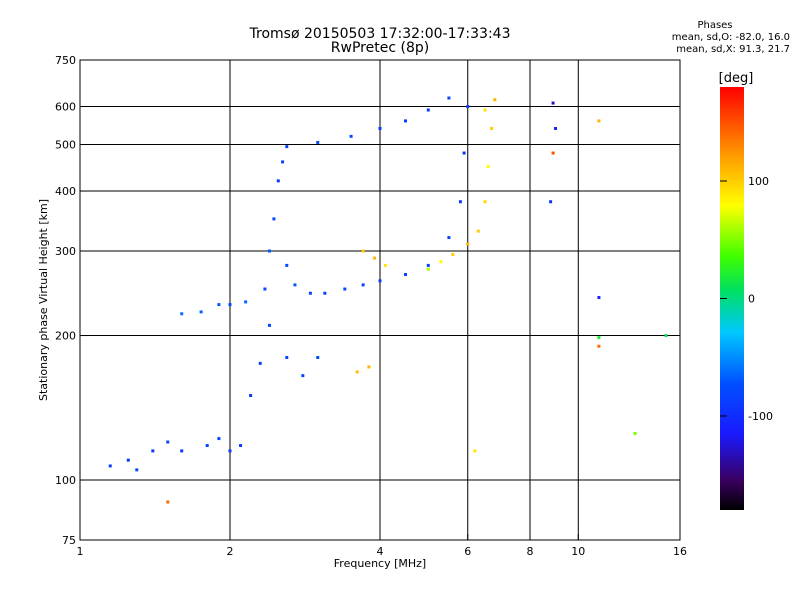  What do you see at coordinates (751, 299) in the screenshot?
I see `colorbar-tick-label: 0` at bounding box center [751, 299].